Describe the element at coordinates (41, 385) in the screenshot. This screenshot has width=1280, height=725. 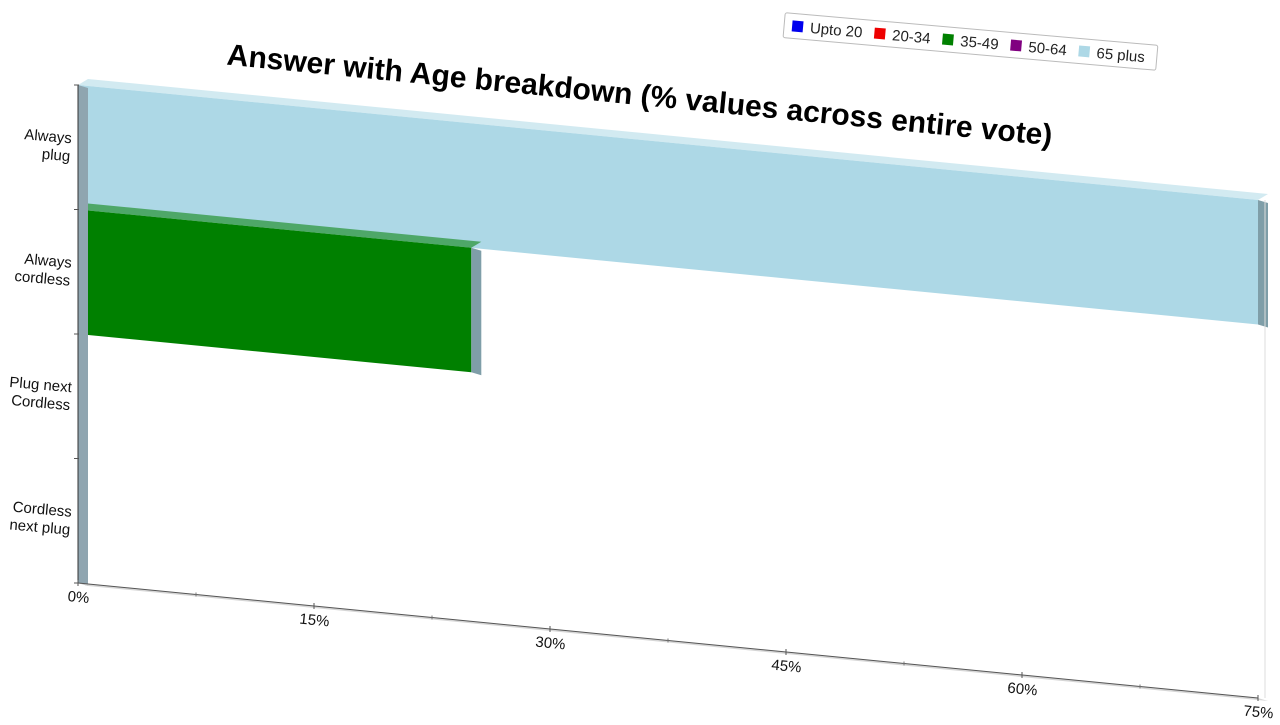
I see `category-label-line: Plug next` at that location.